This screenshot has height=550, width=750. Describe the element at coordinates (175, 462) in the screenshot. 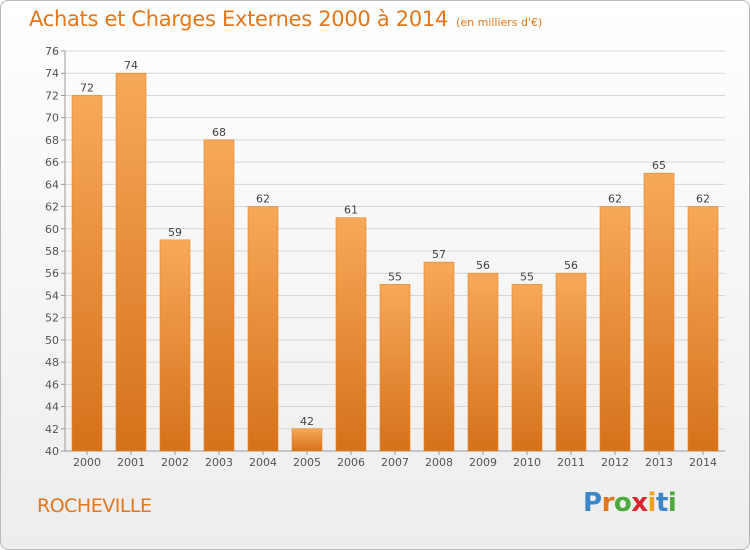

I see `x-tick-label: 2002` at that location.